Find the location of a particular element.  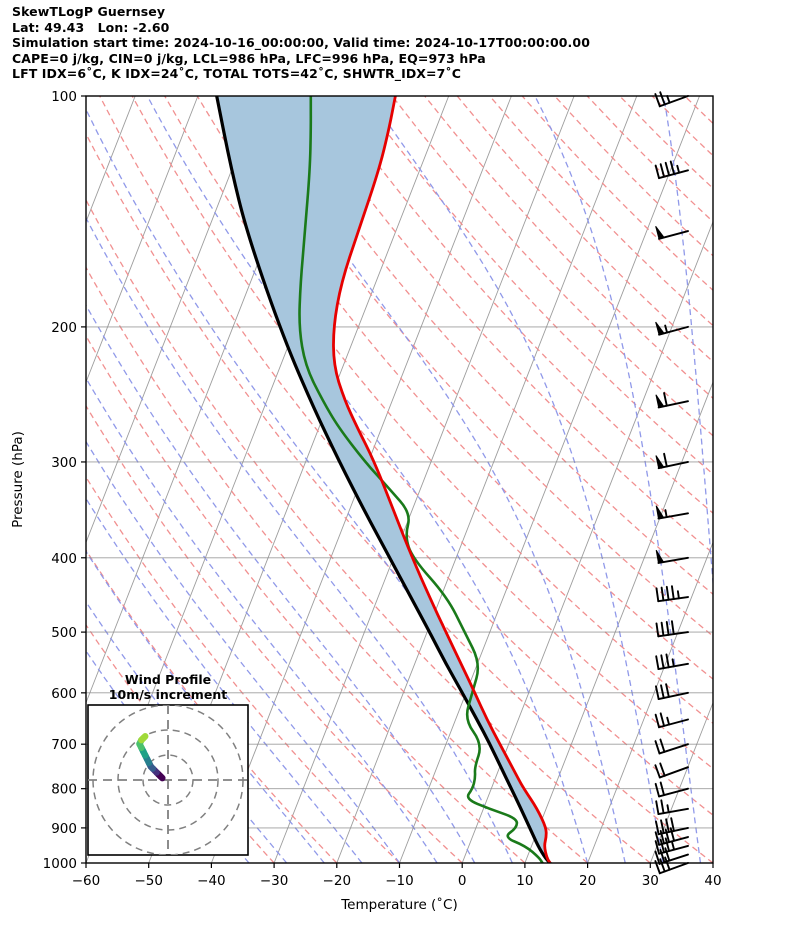

x-tick-label: 40 is located at coordinates (712, 881).